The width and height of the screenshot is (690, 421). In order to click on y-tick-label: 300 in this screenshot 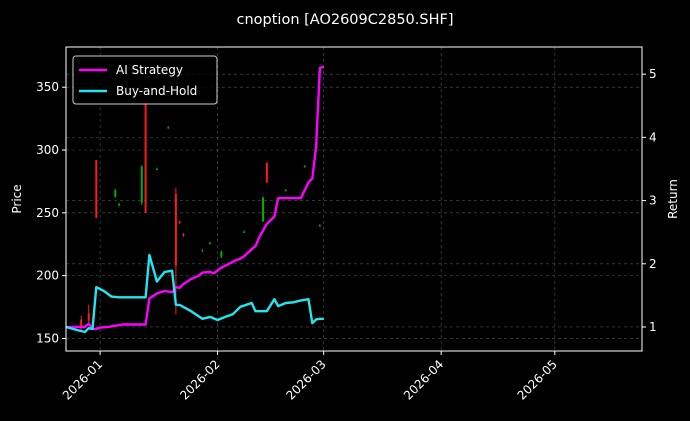, I will do `click(47, 150)`.